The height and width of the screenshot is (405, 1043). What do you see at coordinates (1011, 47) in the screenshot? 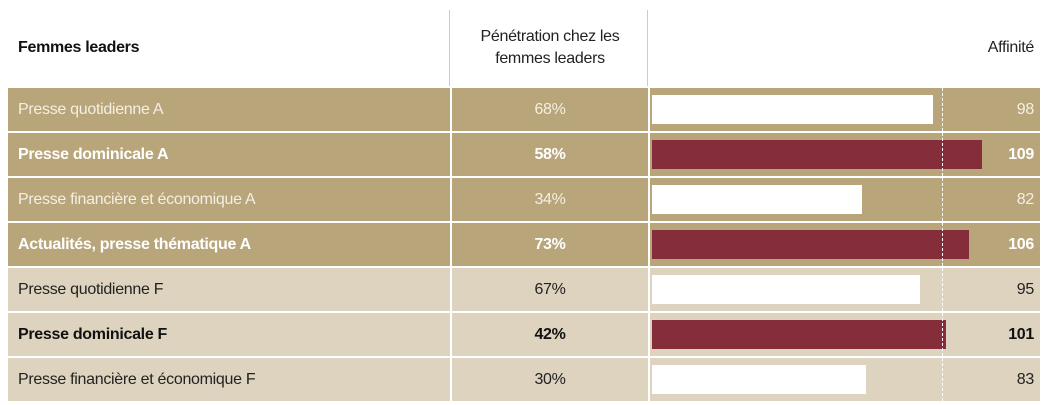
I see `header-affinity: Affinité` at bounding box center [1011, 47].